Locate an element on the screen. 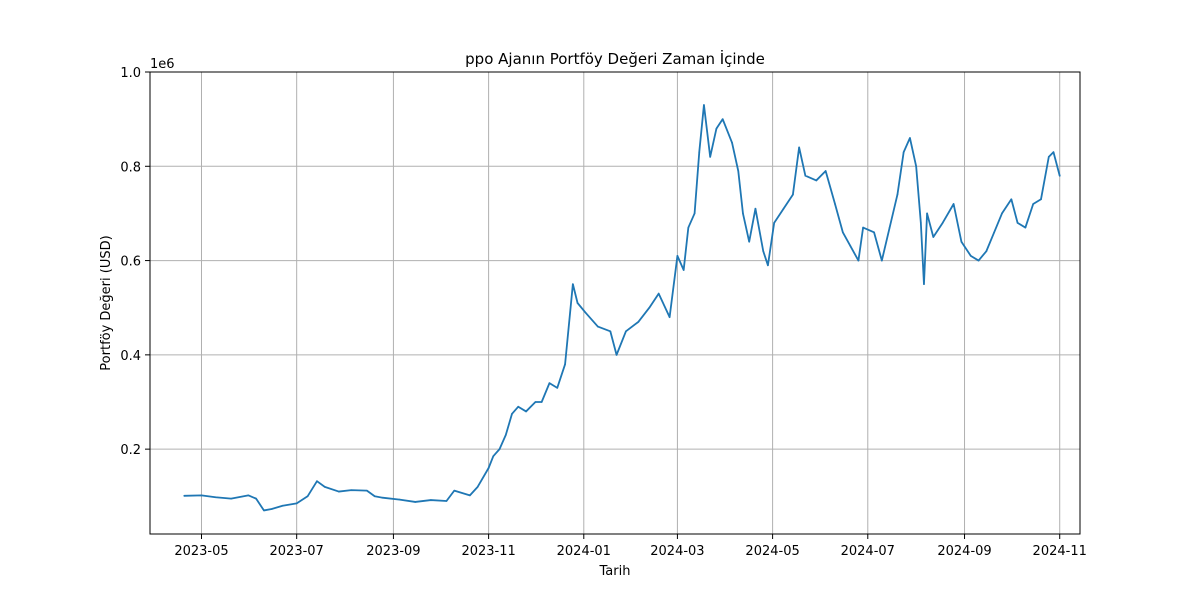  chart-title: ppo Ajanın Portföy Değeri Zaman İçinde is located at coordinates (615, 58).